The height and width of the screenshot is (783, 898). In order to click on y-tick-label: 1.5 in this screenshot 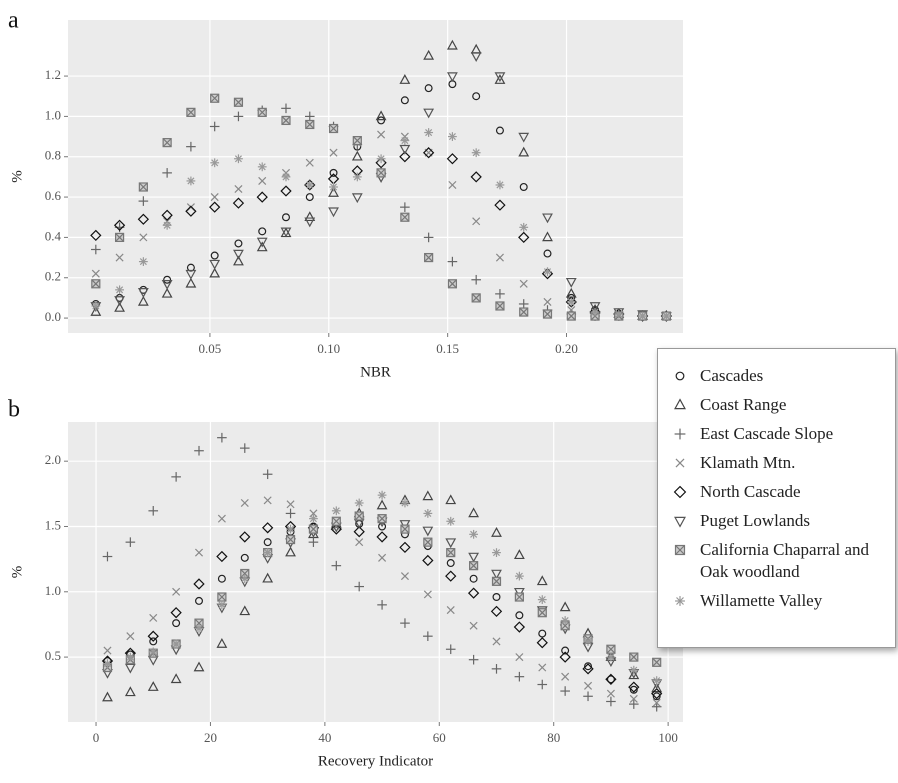, I will do `click(53, 524)`.